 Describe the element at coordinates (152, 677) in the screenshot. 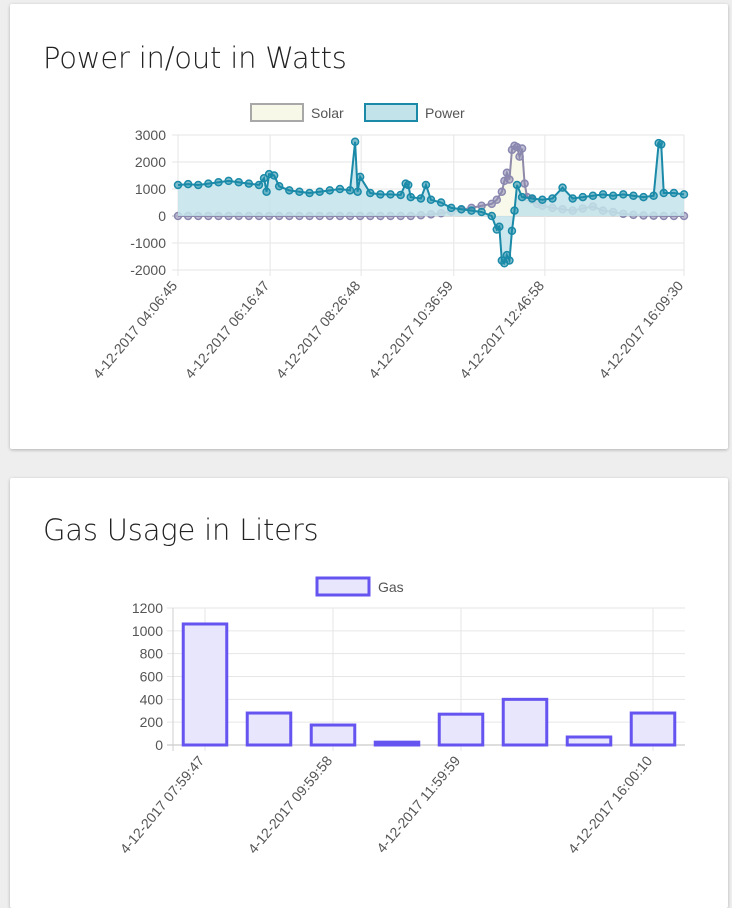

I see `y-tick-label: 600` at that location.